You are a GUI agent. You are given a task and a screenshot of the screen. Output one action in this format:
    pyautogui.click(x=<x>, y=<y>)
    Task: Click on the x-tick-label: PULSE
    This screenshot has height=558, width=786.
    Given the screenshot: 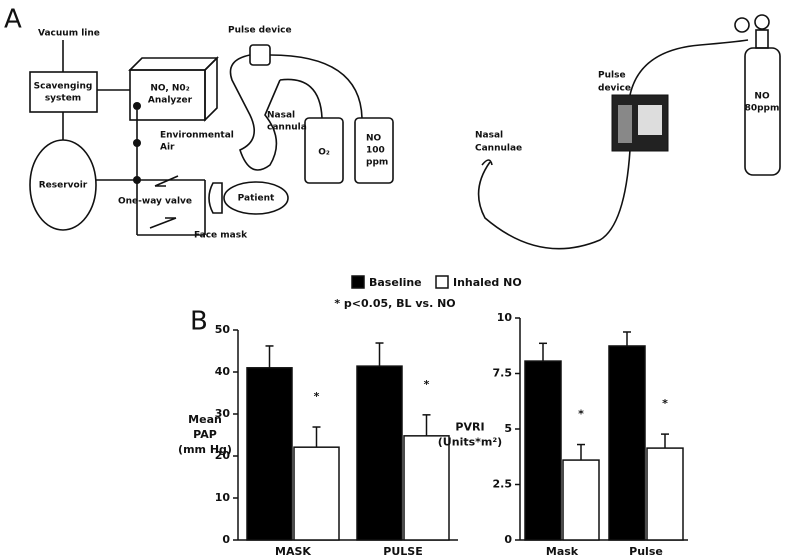 What is the action you would take?
    pyautogui.click(x=402, y=551)
    